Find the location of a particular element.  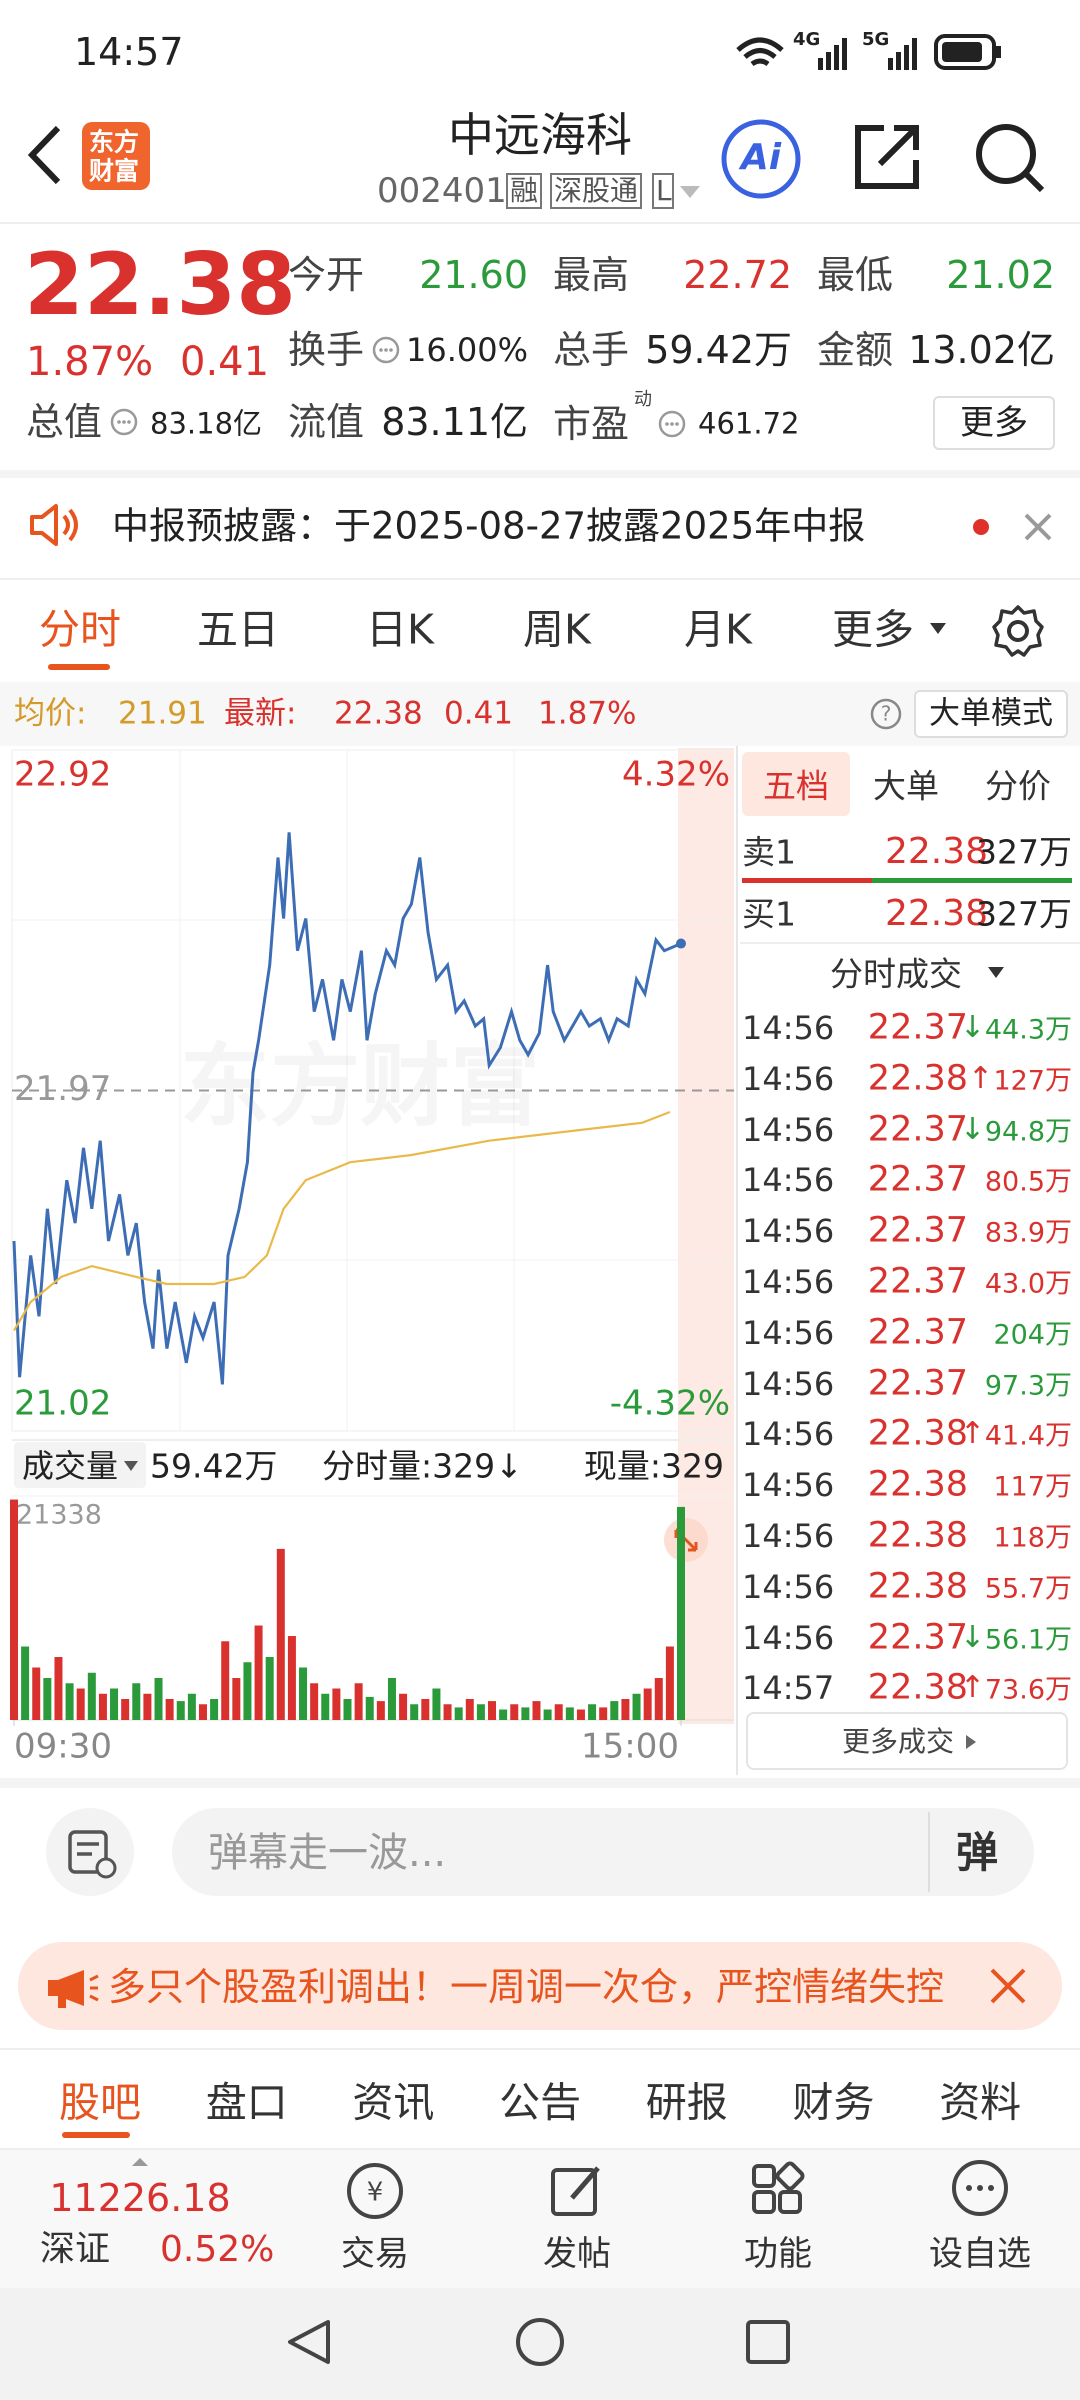

book-tab: 分价 is located at coordinates (1018, 786).